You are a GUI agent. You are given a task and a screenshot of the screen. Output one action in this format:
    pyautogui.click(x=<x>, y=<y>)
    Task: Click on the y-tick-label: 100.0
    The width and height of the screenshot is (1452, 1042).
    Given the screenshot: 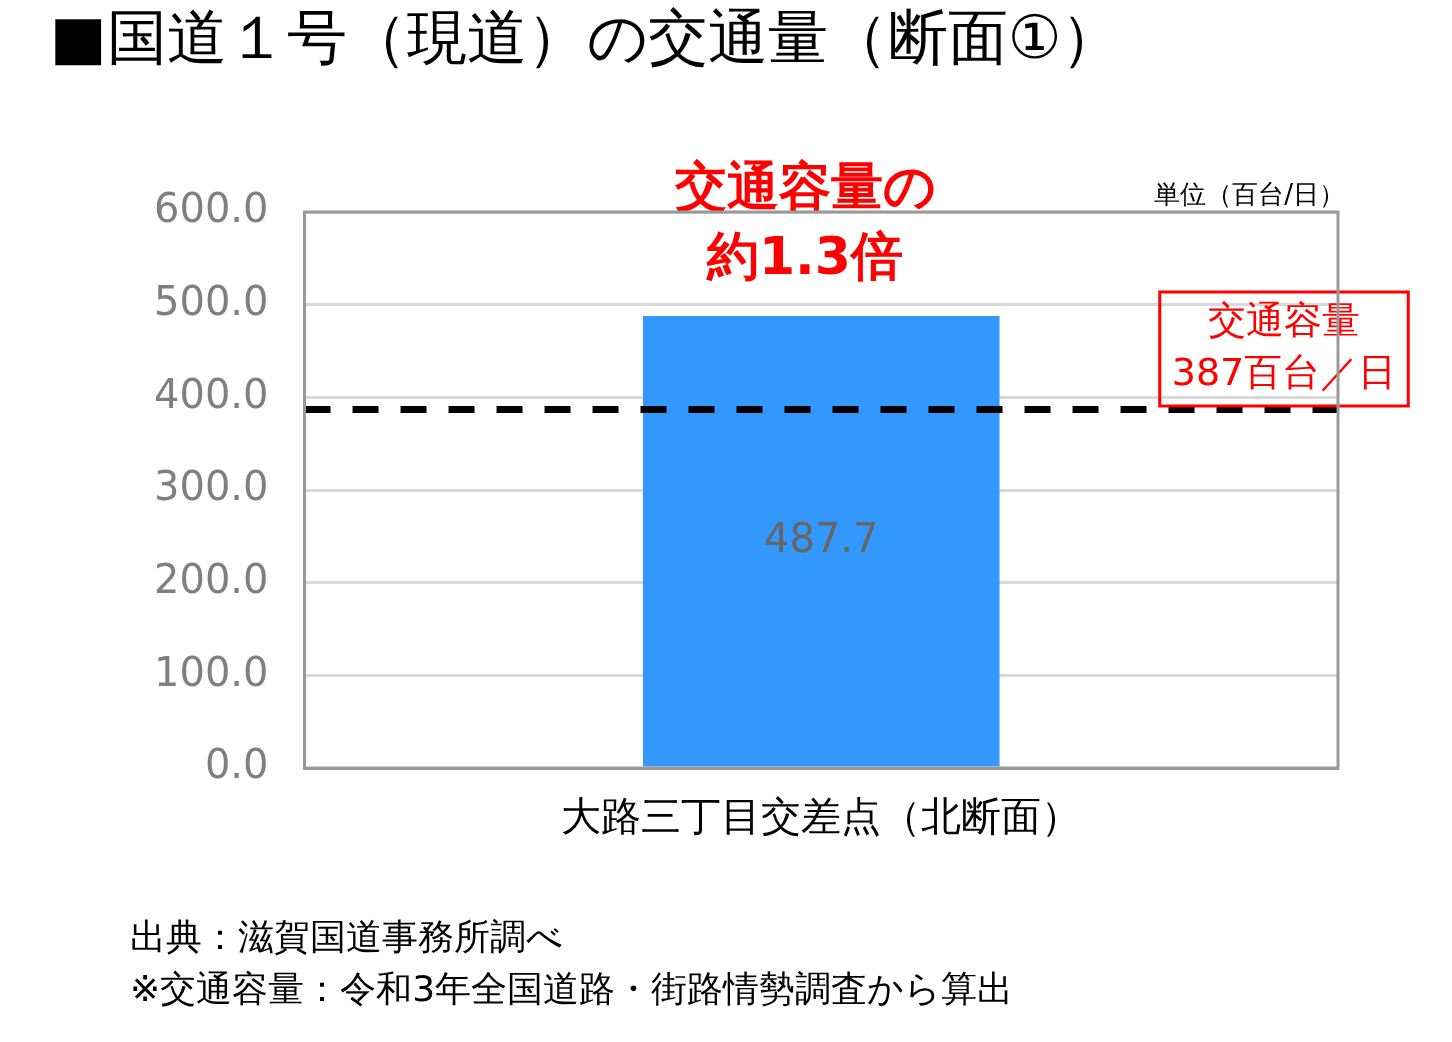 What is the action you would take?
    pyautogui.click(x=211, y=671)
    